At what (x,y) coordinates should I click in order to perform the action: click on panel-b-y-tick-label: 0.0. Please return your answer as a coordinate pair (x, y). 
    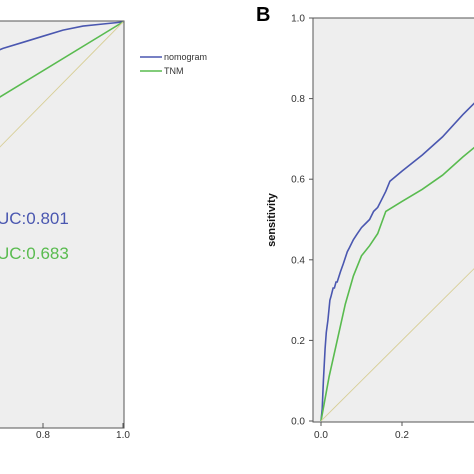
    Looking at the image, I should click on (298, 422).